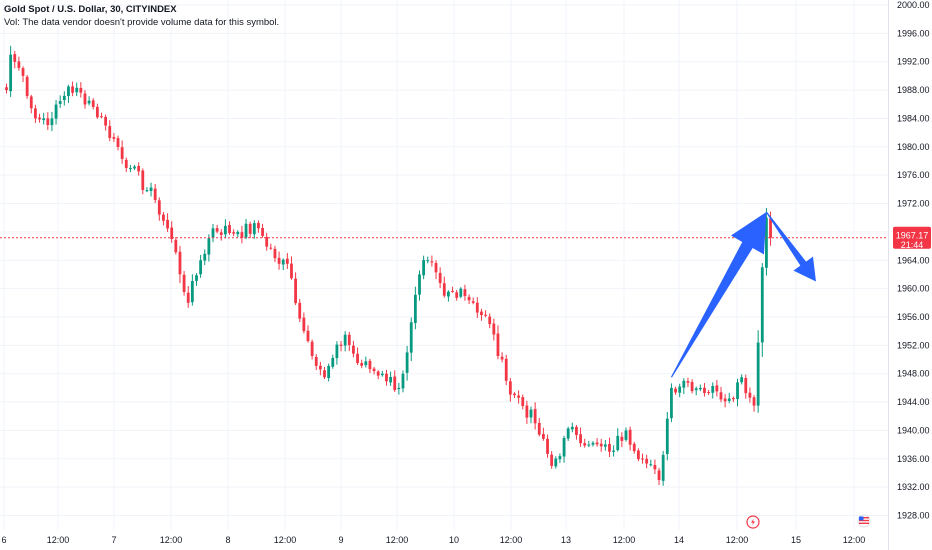  What do you see at coordinates (913, 402) in the screenshot?
I see `price-tick-label: 1944.00` at bounding box center [913, 402].